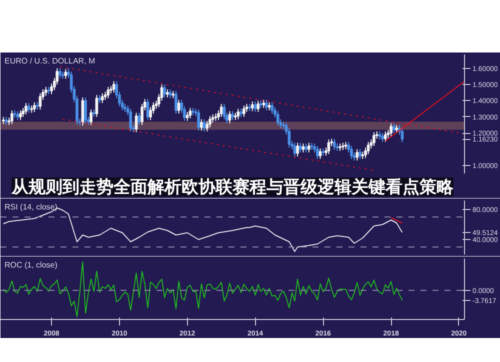  Describe the element at coordinates (202, 289) in the screenshot. I see `line-series` at that location.